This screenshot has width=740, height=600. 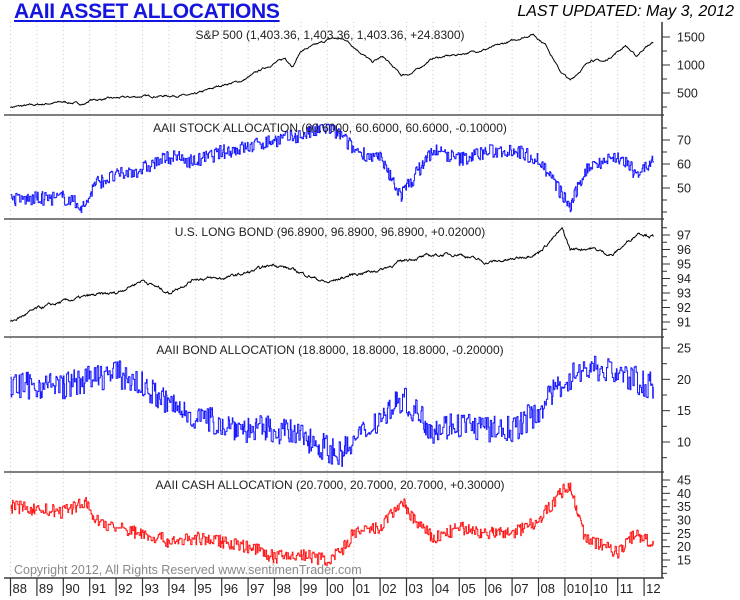 What do you see at coordinates (684, 189) in the screenshot?
I see `y-tick-label: 50` at bounding box center [684, 189].